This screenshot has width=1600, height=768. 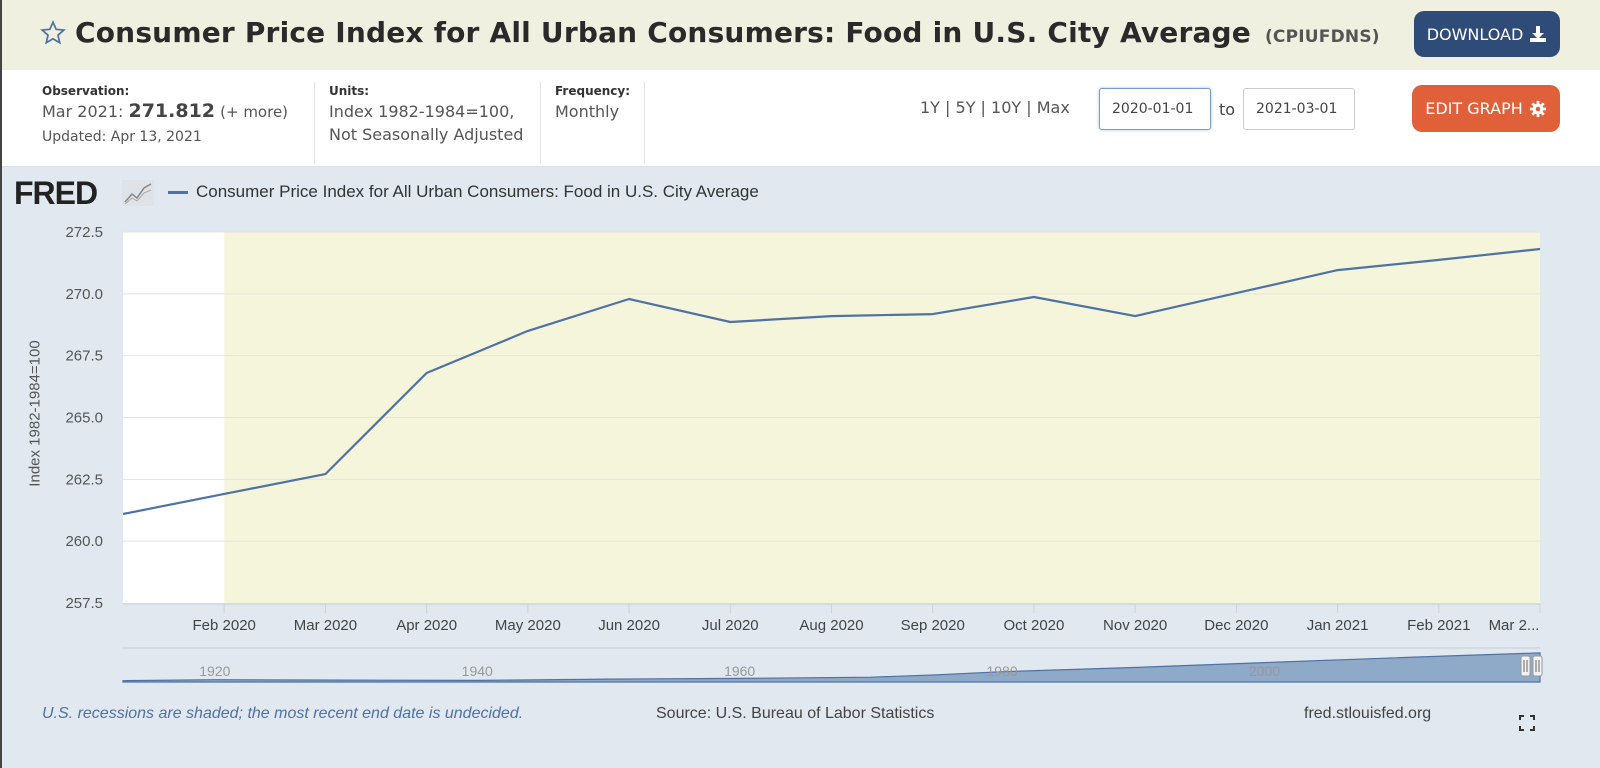 I want to click on navigator-year-label: 1980, so click(x=1001, y=671).